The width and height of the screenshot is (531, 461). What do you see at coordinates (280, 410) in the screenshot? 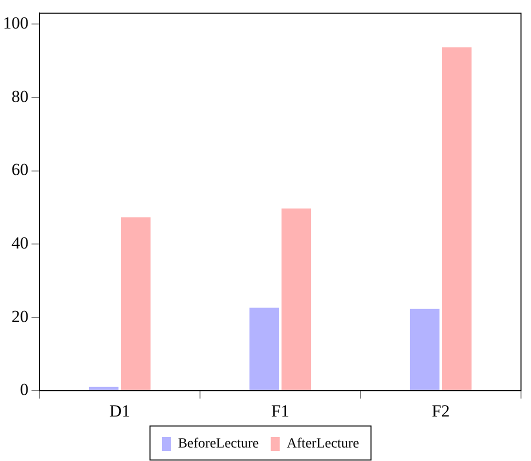
I see `x-tick-label: F1` at bounding box center [280, 410].